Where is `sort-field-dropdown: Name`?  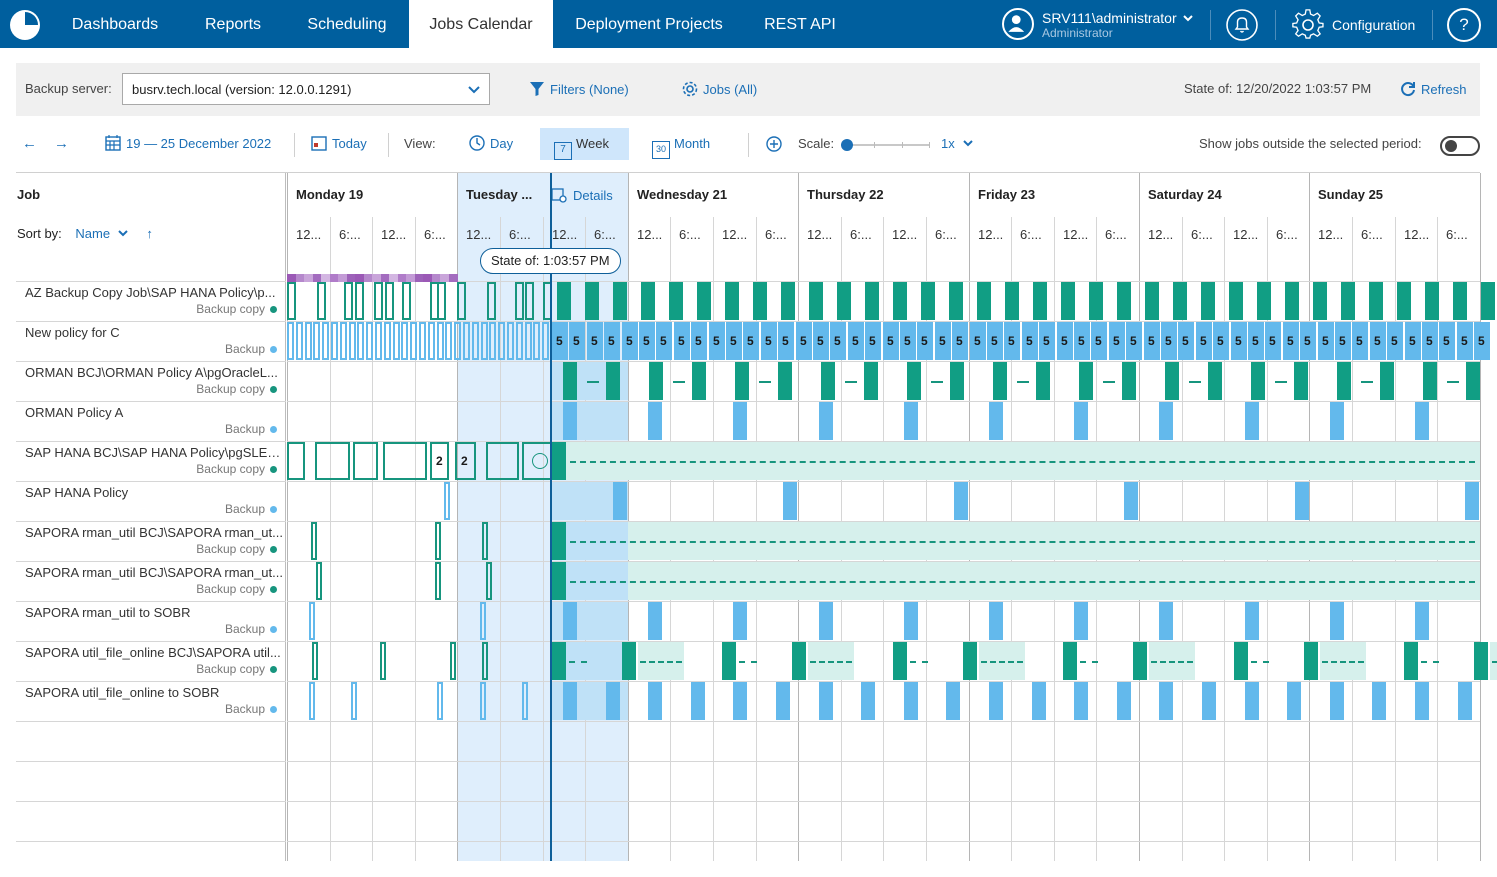 sort-field-dropdown: Name is located at coordinates (103, 233).